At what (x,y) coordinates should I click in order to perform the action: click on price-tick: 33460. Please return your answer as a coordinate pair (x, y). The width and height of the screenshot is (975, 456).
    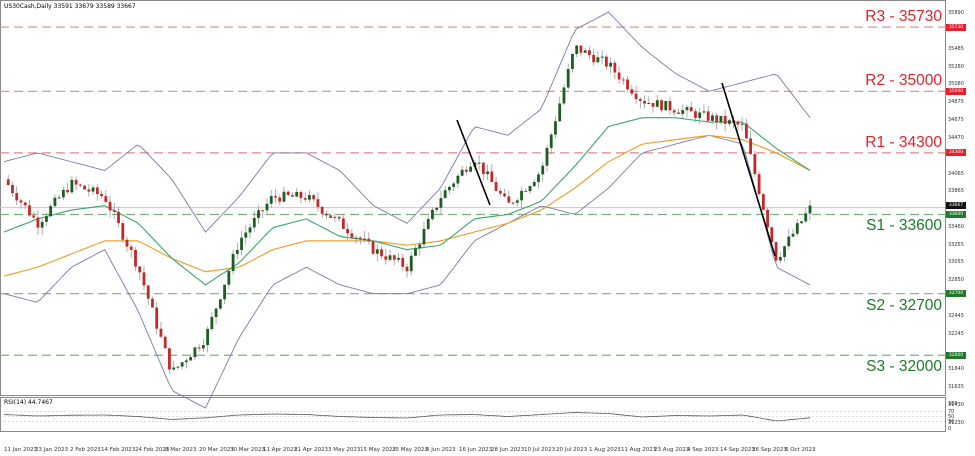
    Looking at the image, I should click on (956, 226).